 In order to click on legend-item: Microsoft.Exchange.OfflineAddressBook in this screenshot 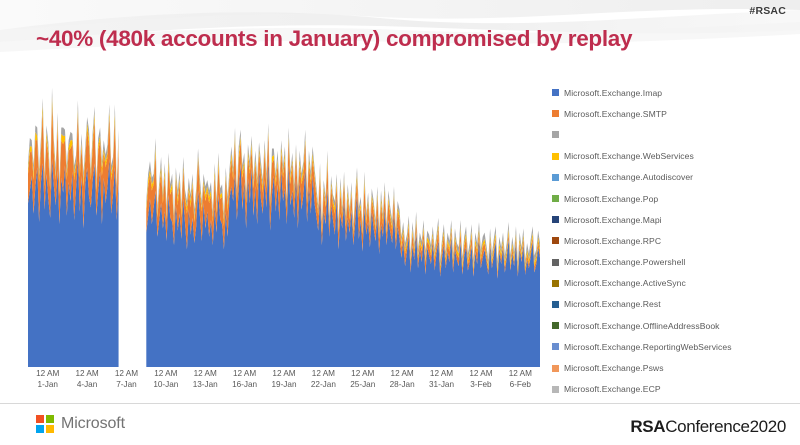, I will do `click(674, 325)`.